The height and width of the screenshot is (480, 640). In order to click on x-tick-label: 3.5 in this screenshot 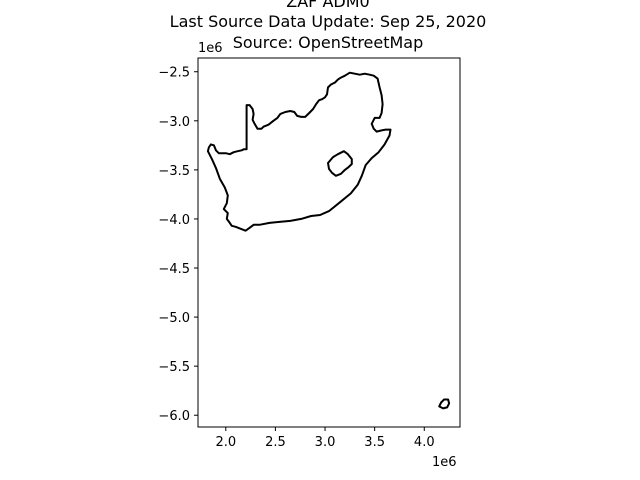, I will do `click(374, 442)`.